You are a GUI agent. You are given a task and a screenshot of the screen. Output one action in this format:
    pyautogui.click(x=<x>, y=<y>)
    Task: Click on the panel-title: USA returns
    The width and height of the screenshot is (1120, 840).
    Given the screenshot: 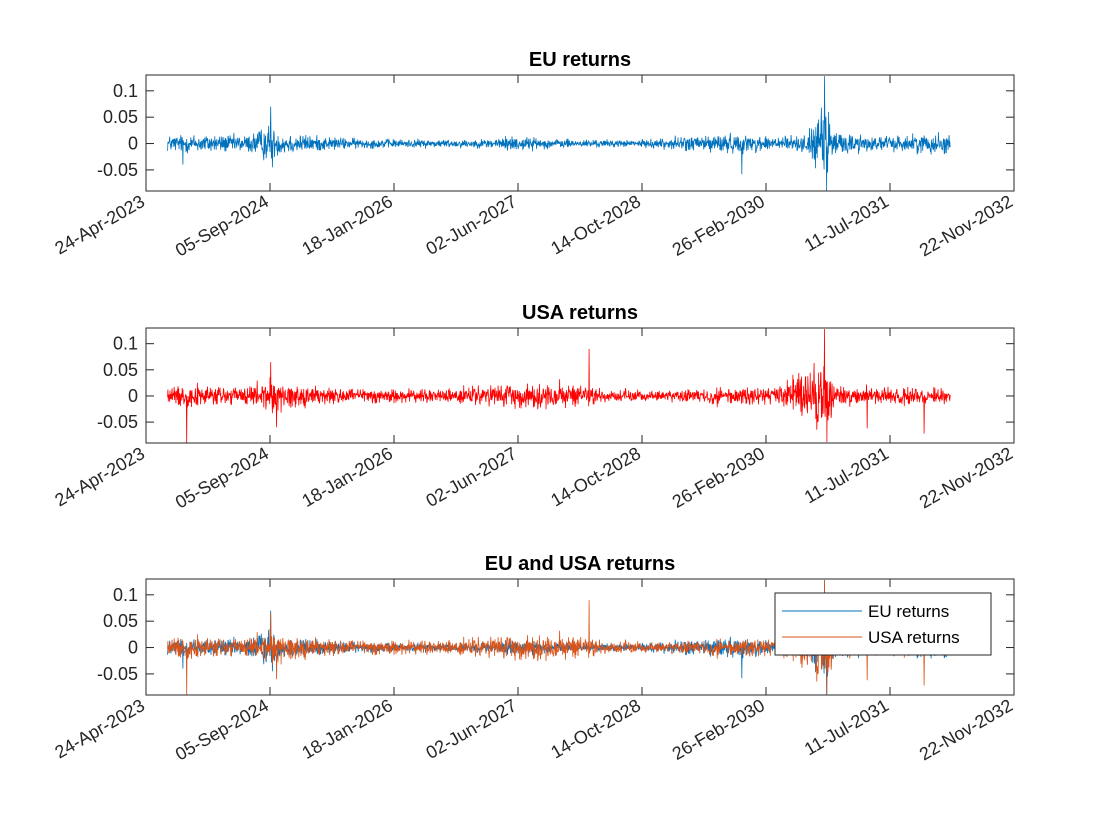 What is the action you would take?
    pyautogui.click(x=580, y=313)
    